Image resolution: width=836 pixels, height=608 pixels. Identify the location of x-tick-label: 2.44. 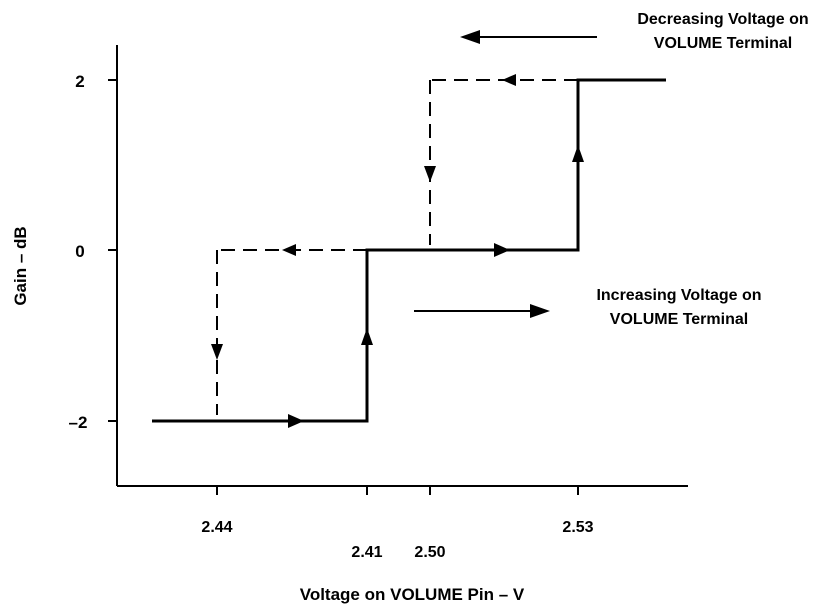
(216, 527).